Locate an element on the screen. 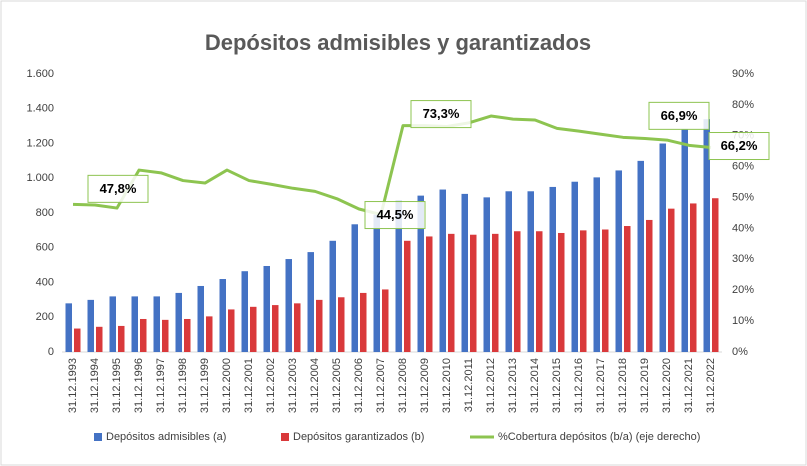 The width and height of the screenshot is (807, 466). y-tick-label: 200 is located at coordinates (45, 317).